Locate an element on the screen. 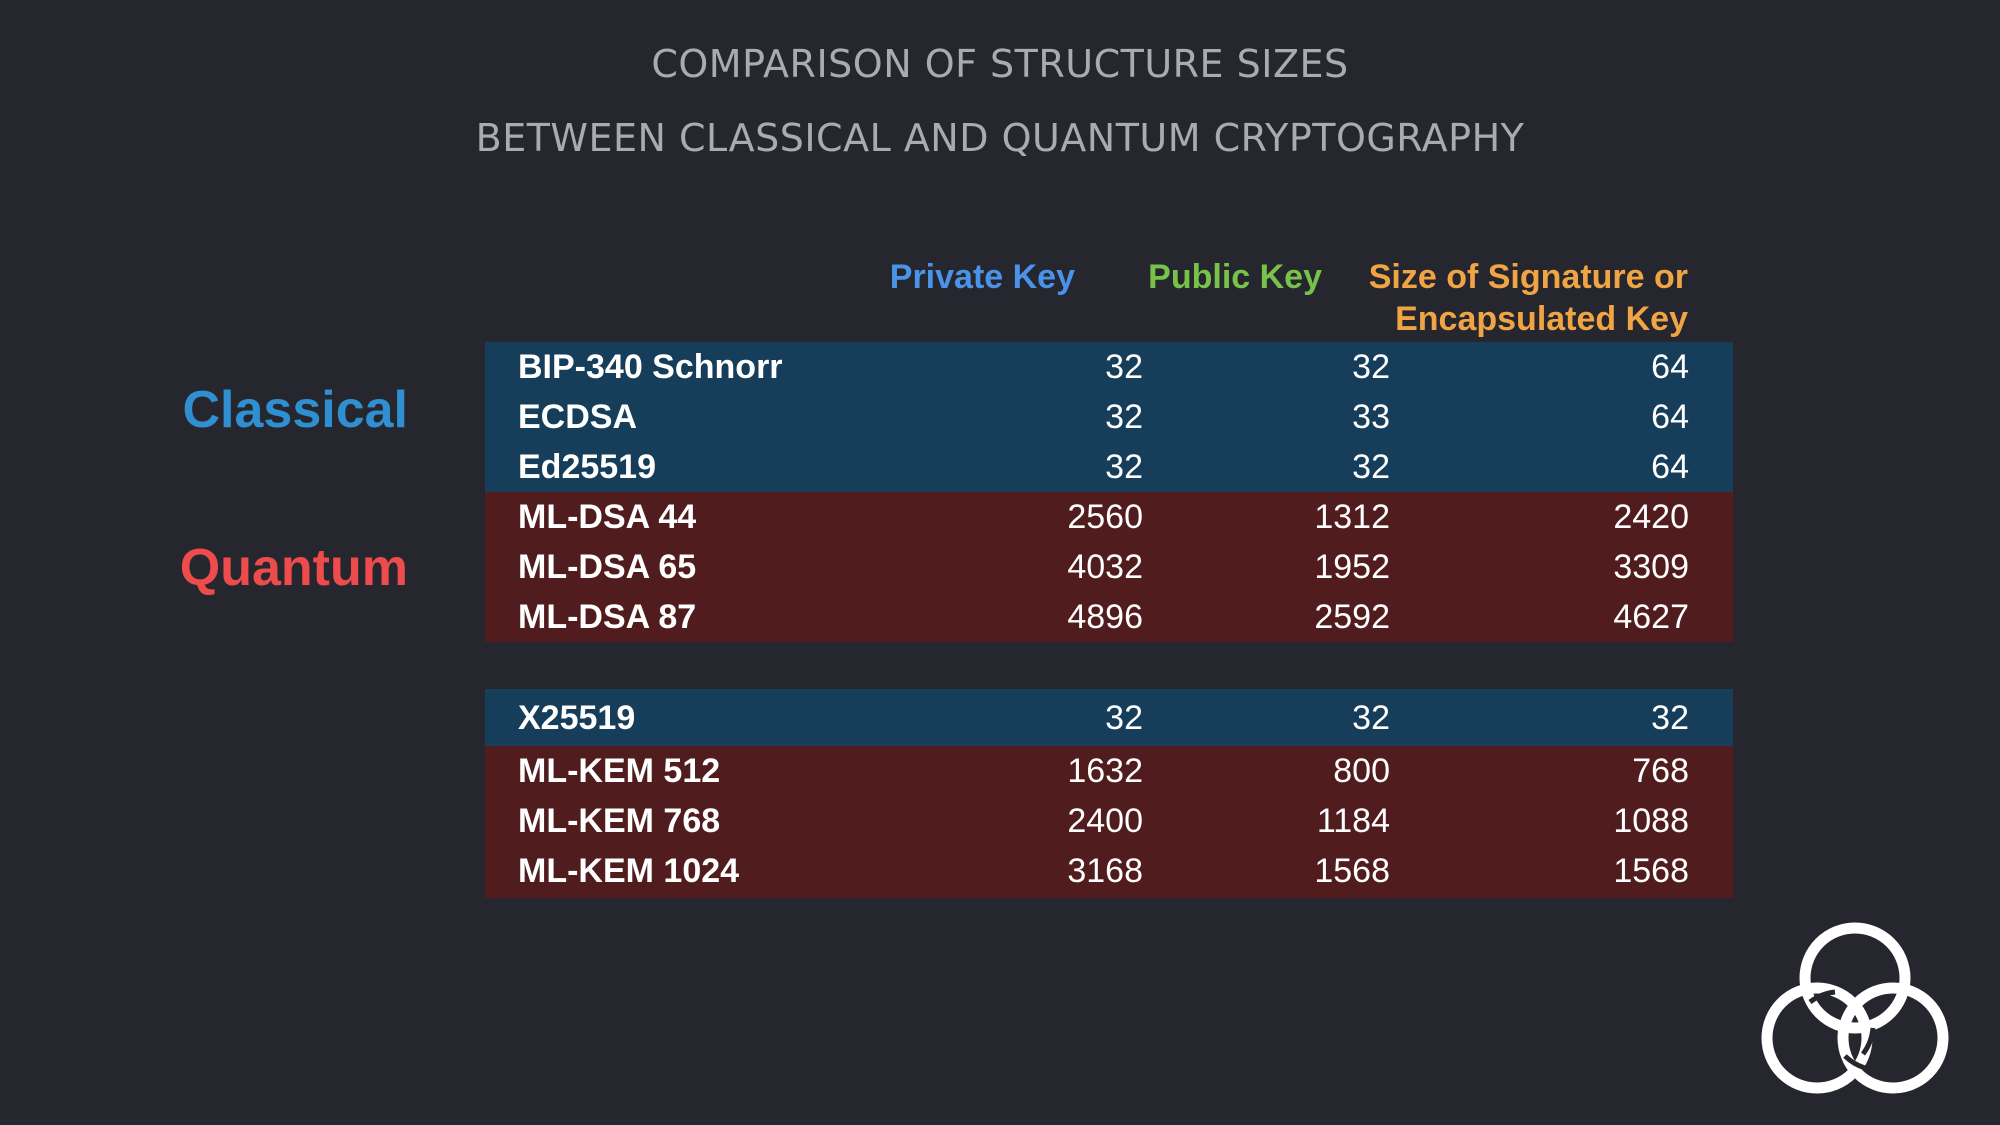 This screenshot has height=1125, width=2000. encapsulated-key-size: 1088 is located at coordinates (1651, 821).